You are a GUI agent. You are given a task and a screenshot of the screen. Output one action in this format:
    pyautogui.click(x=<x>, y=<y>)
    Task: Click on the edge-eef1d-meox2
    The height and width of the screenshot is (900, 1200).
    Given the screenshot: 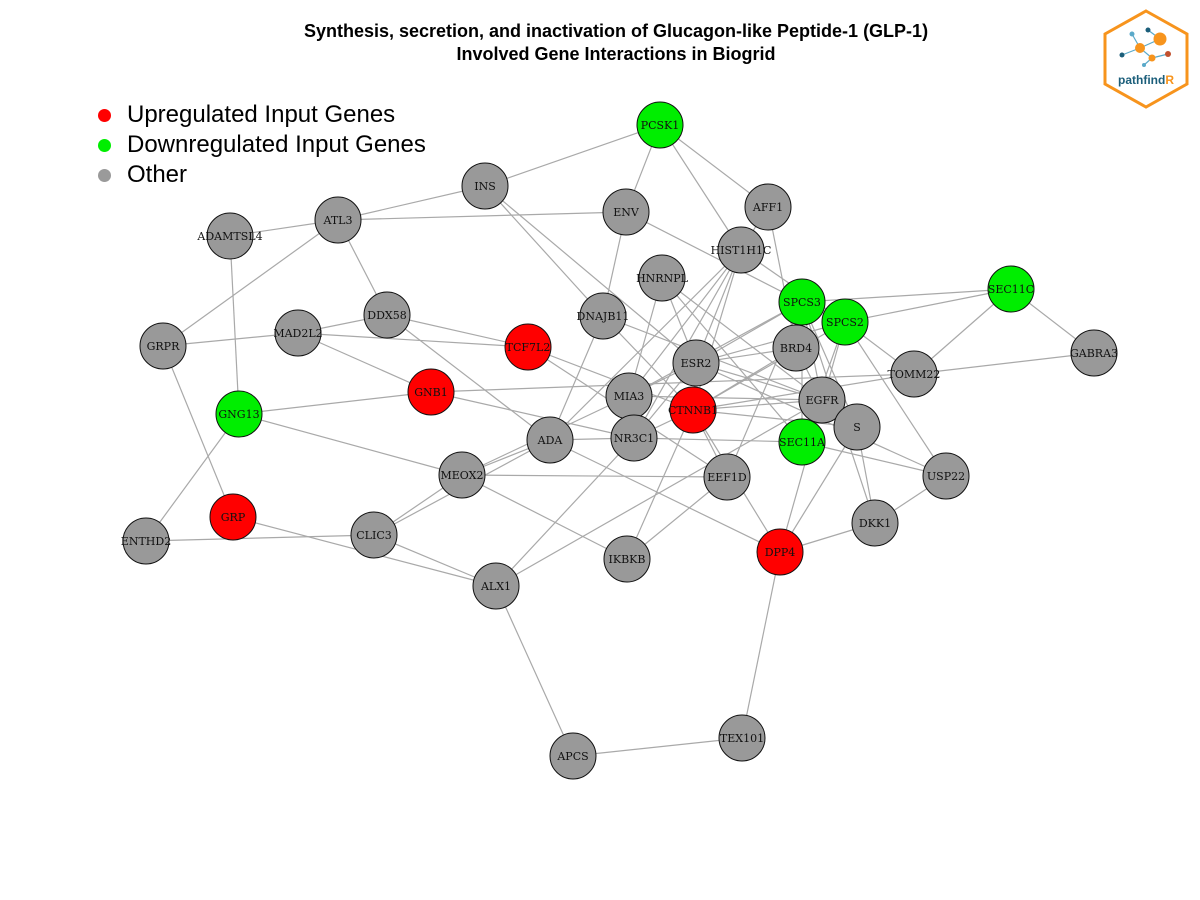 What is the action you would take?
    pyautogui.click(x=594, y=476)
    